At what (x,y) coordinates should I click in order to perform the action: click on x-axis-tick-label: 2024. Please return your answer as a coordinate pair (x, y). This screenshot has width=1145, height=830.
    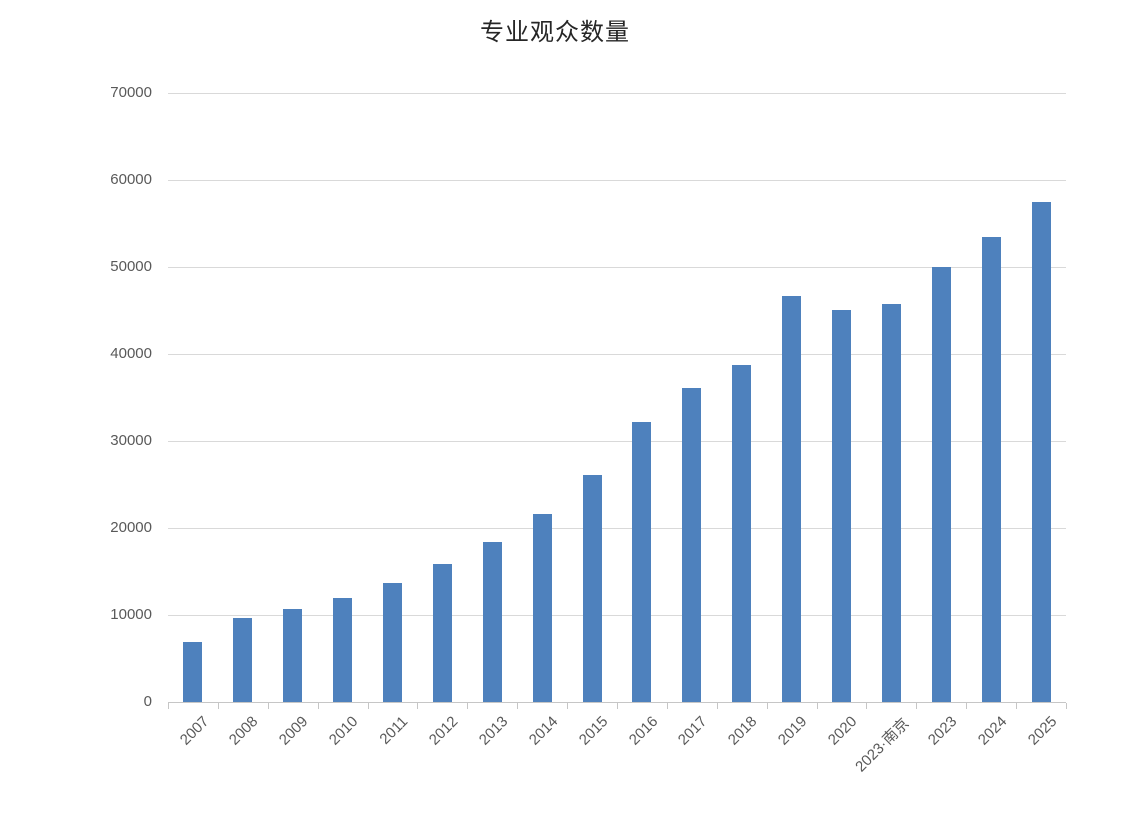
    Looking at the image, I should click on (992, 731).